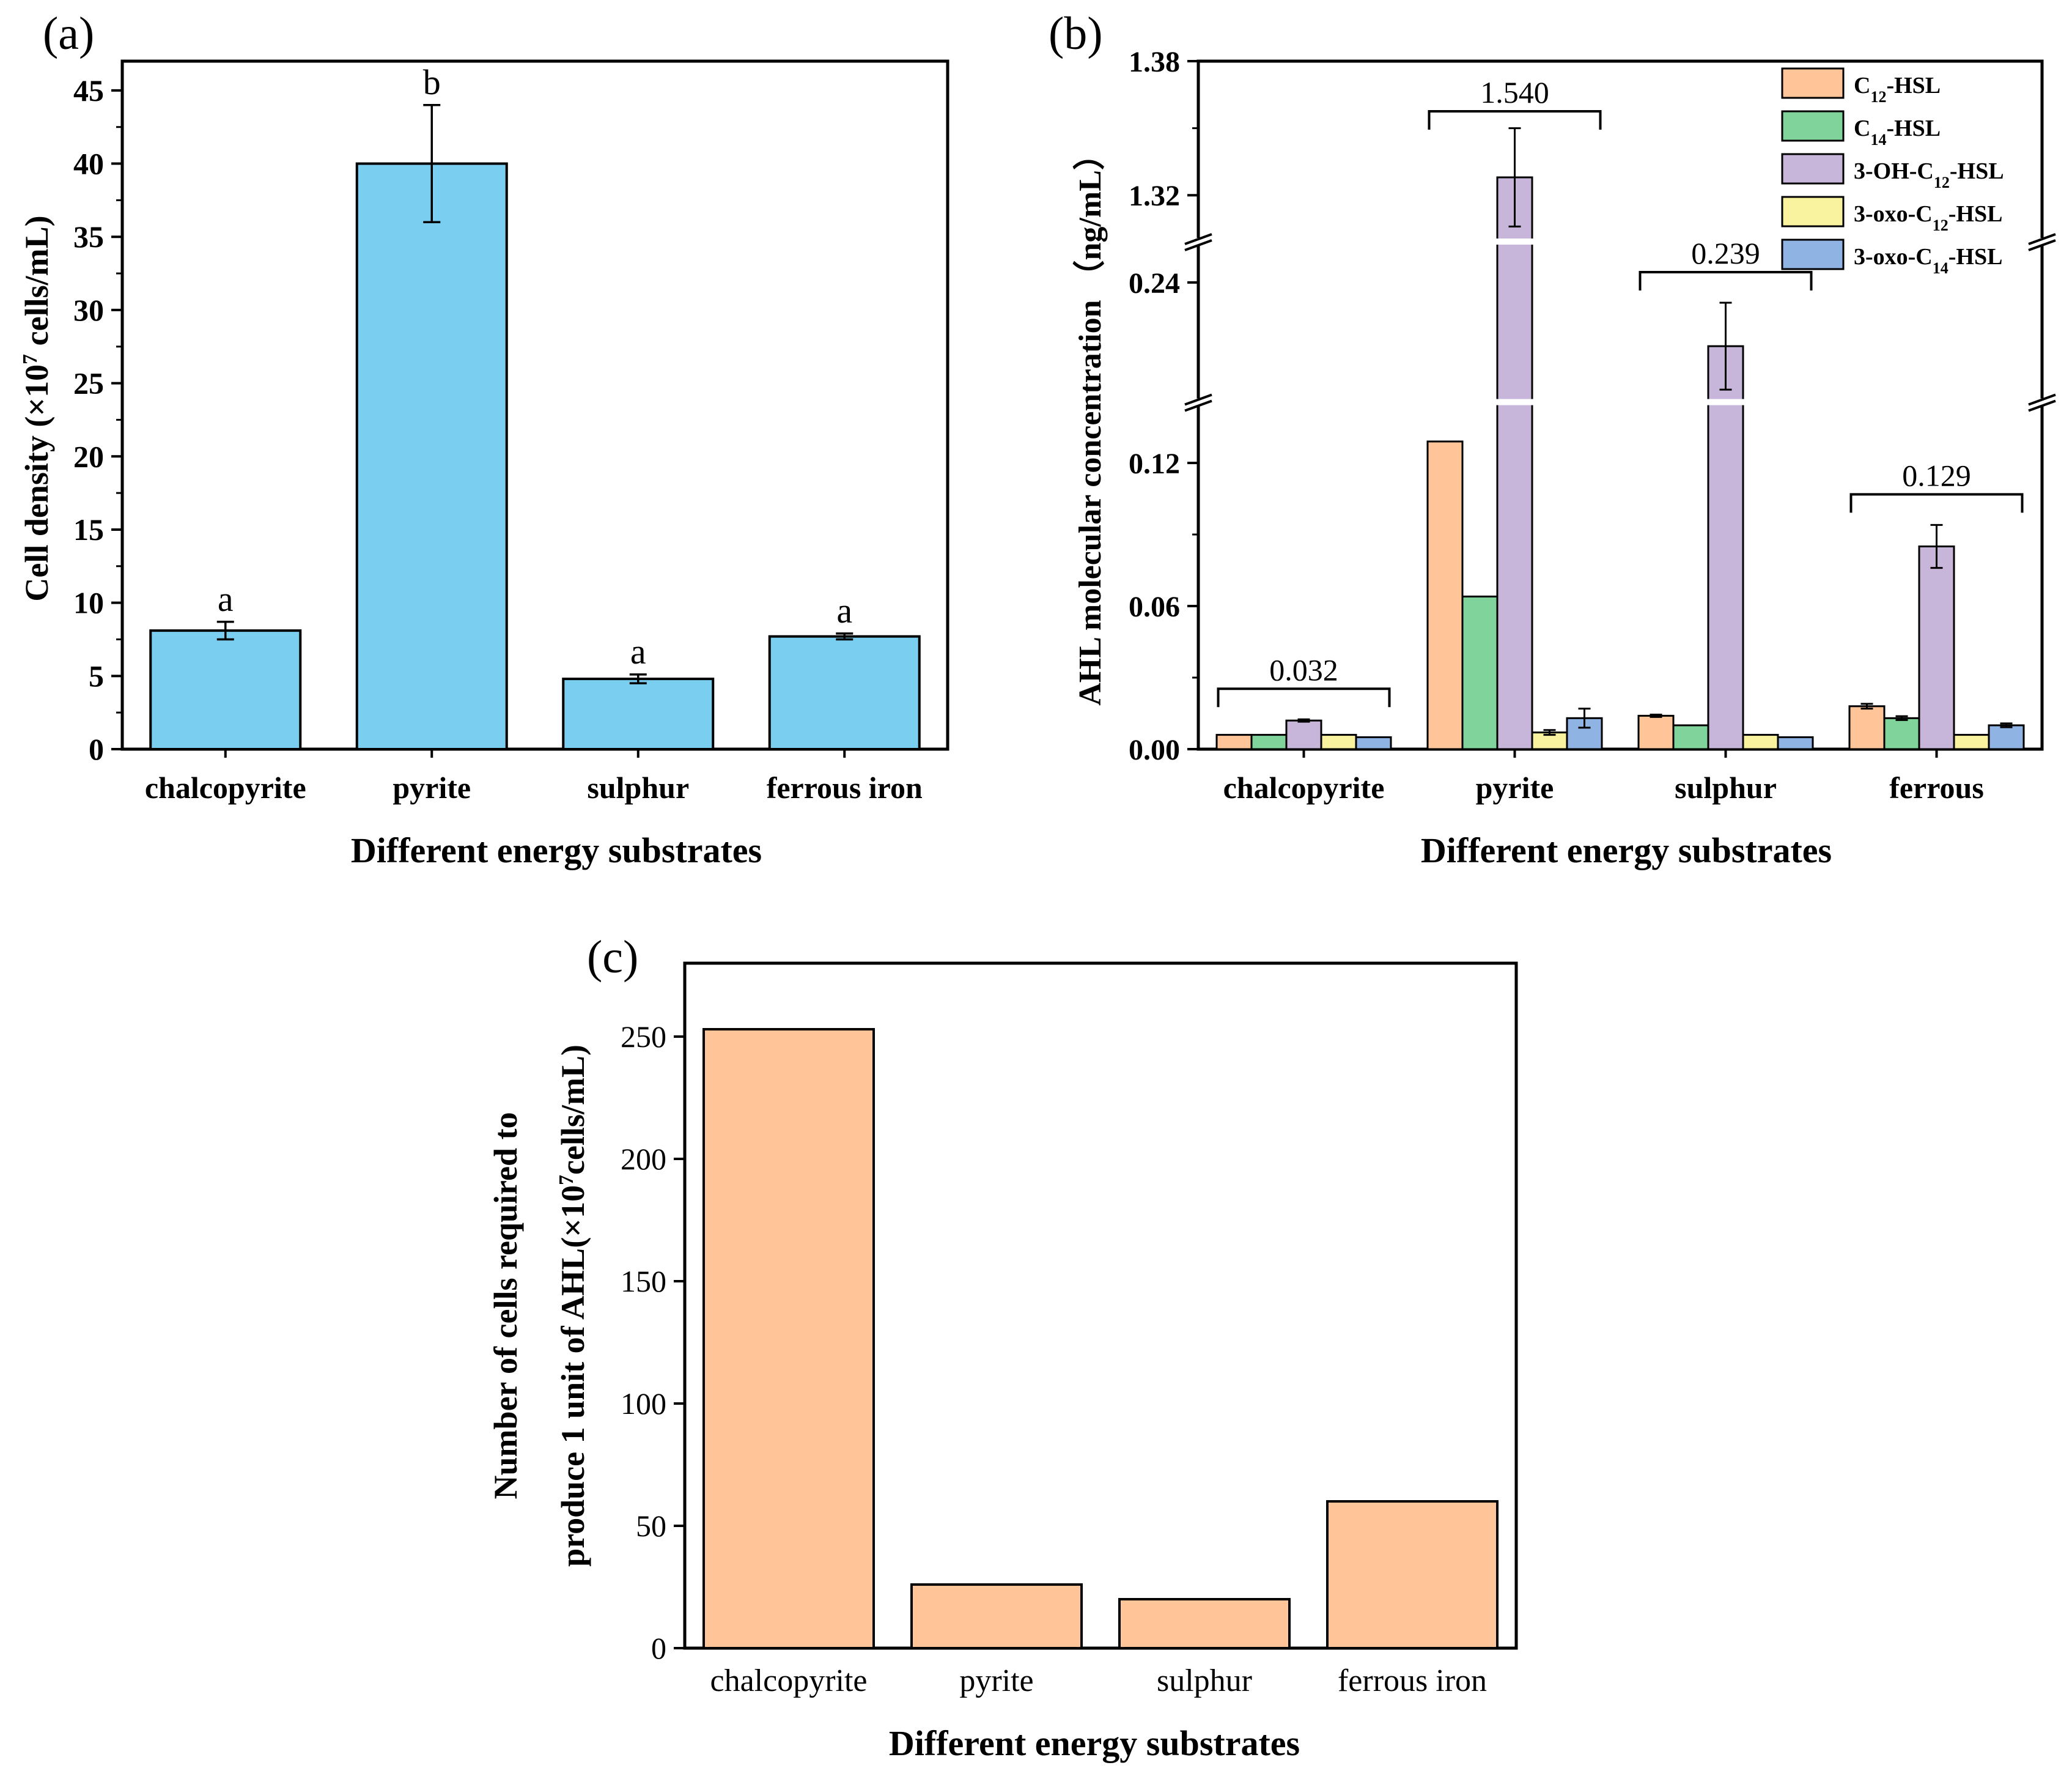 The height and width of the screenshot is (1768, 2072). I want to click on y-tick-label: 100, so click(643, 1403).